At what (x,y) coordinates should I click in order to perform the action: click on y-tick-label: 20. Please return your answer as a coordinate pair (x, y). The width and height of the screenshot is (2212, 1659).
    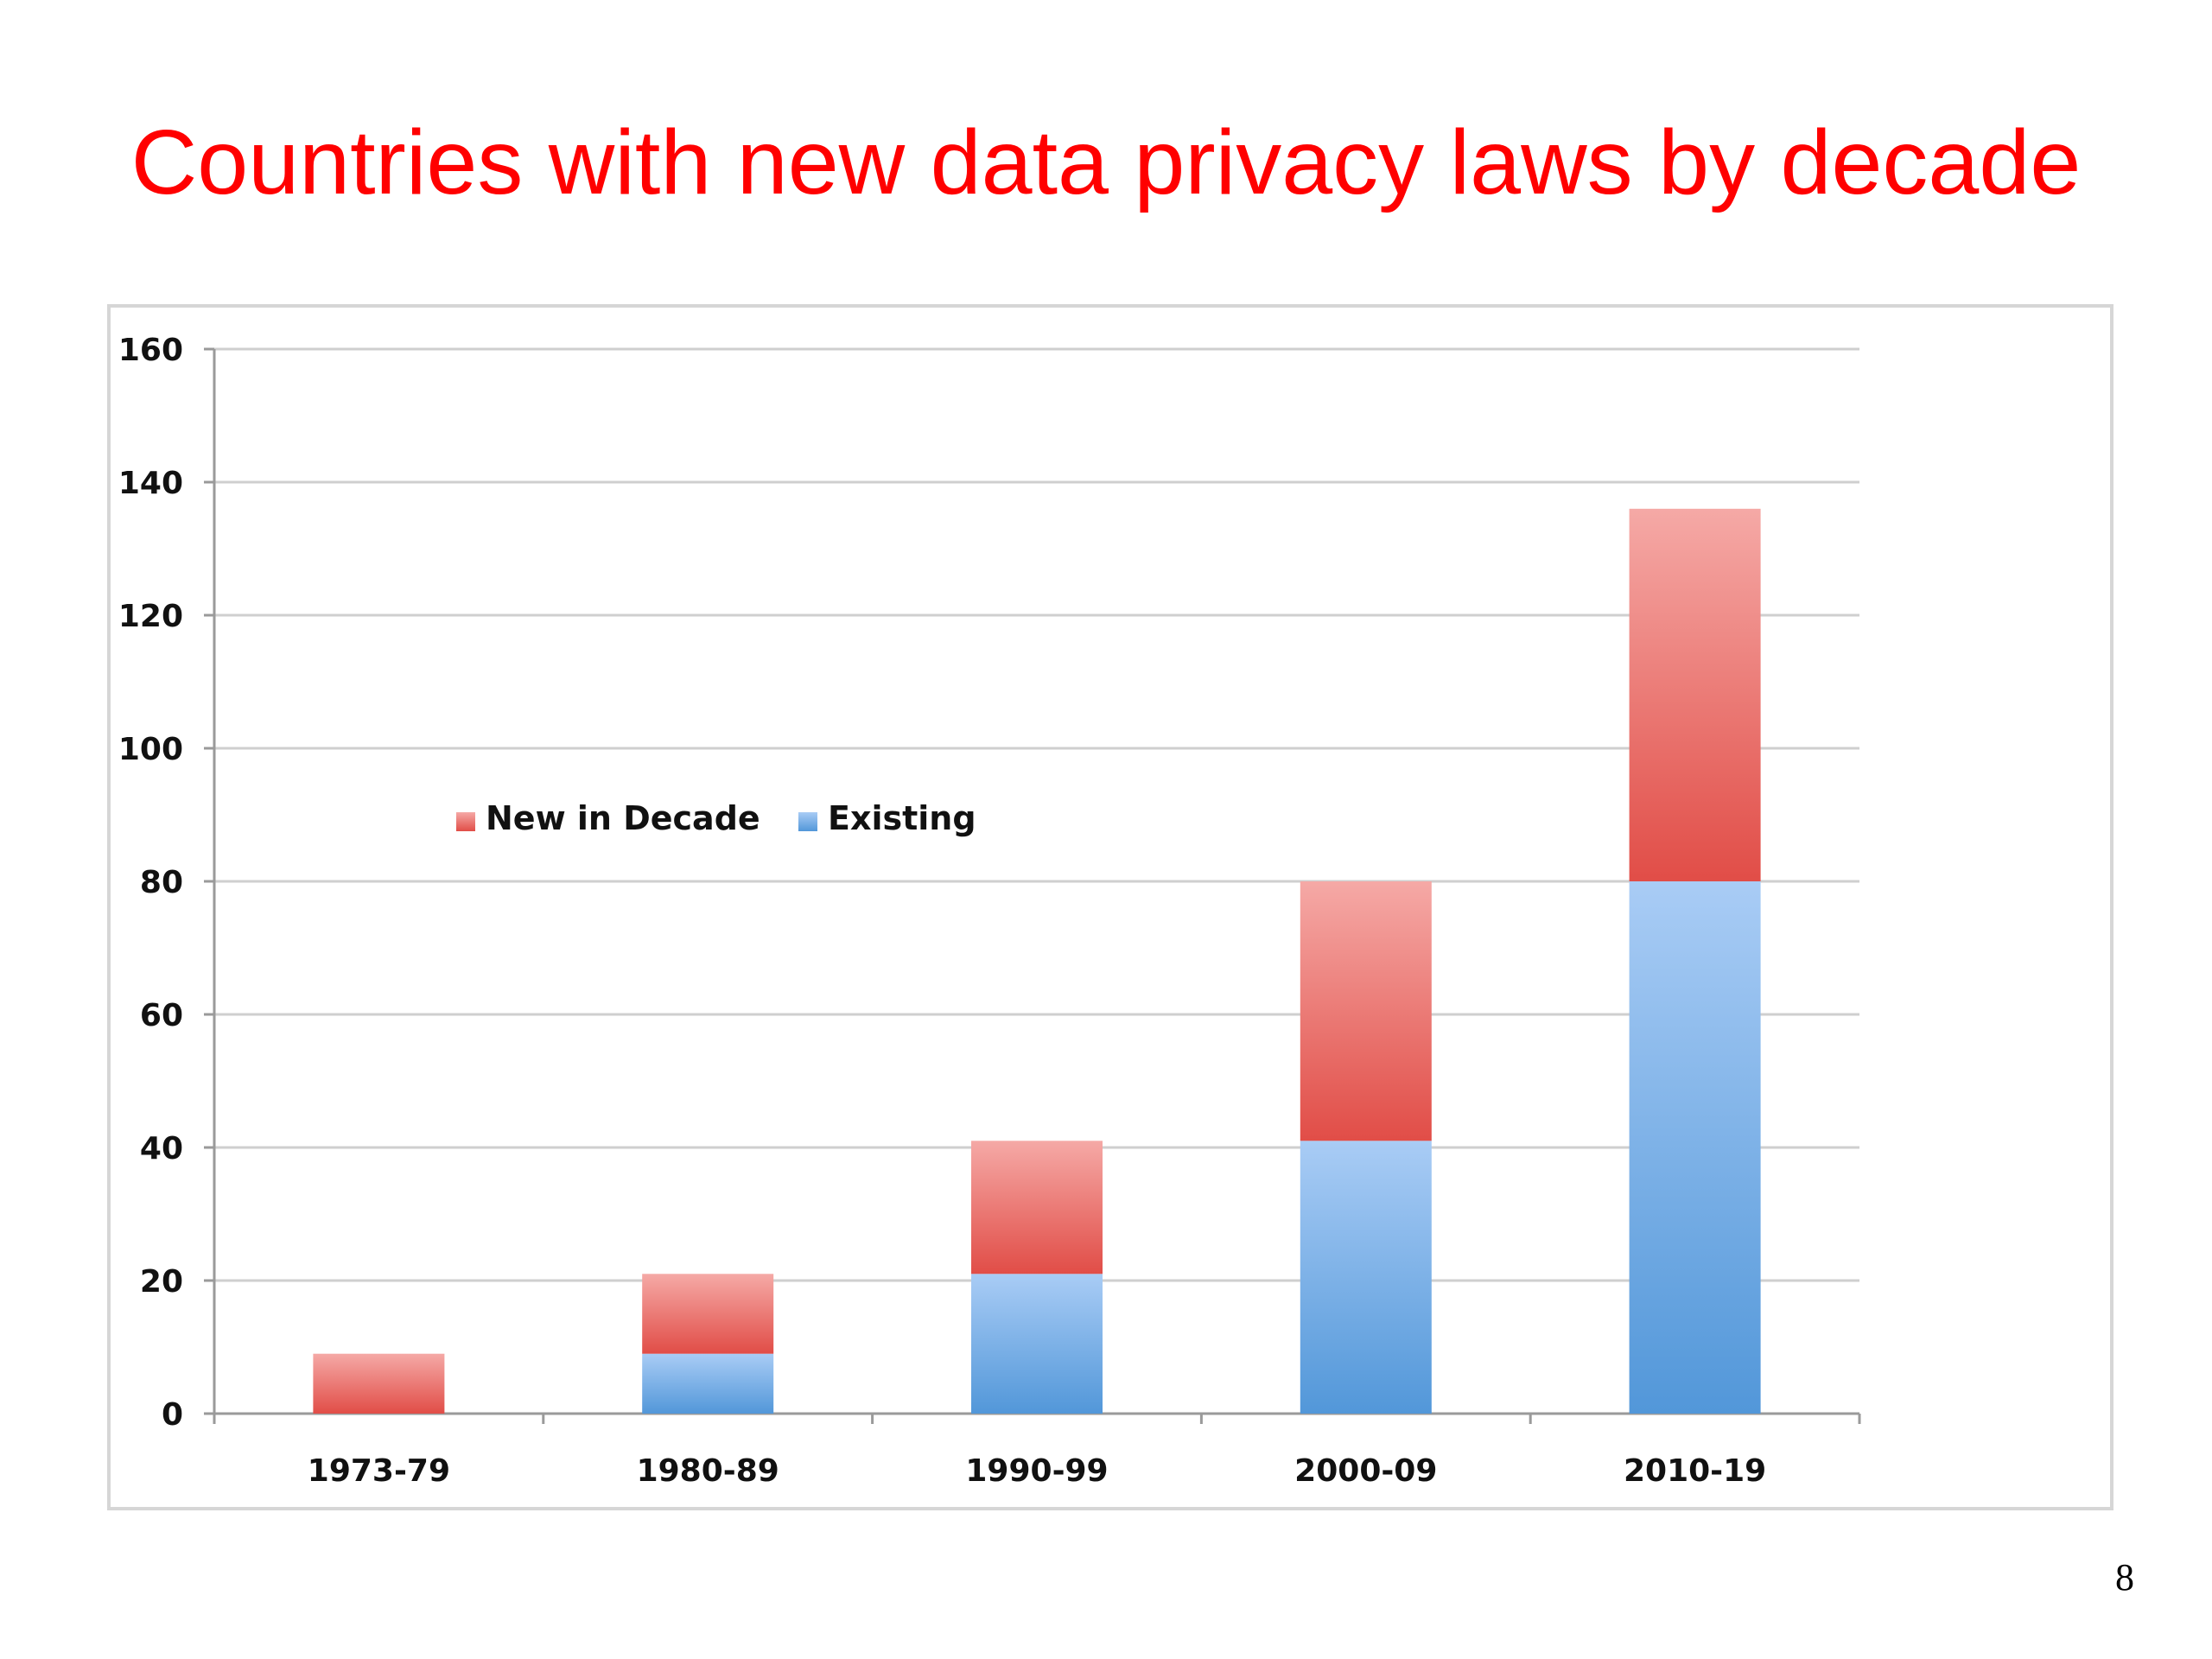
    Looking at the image, I should click on (161, 1282).